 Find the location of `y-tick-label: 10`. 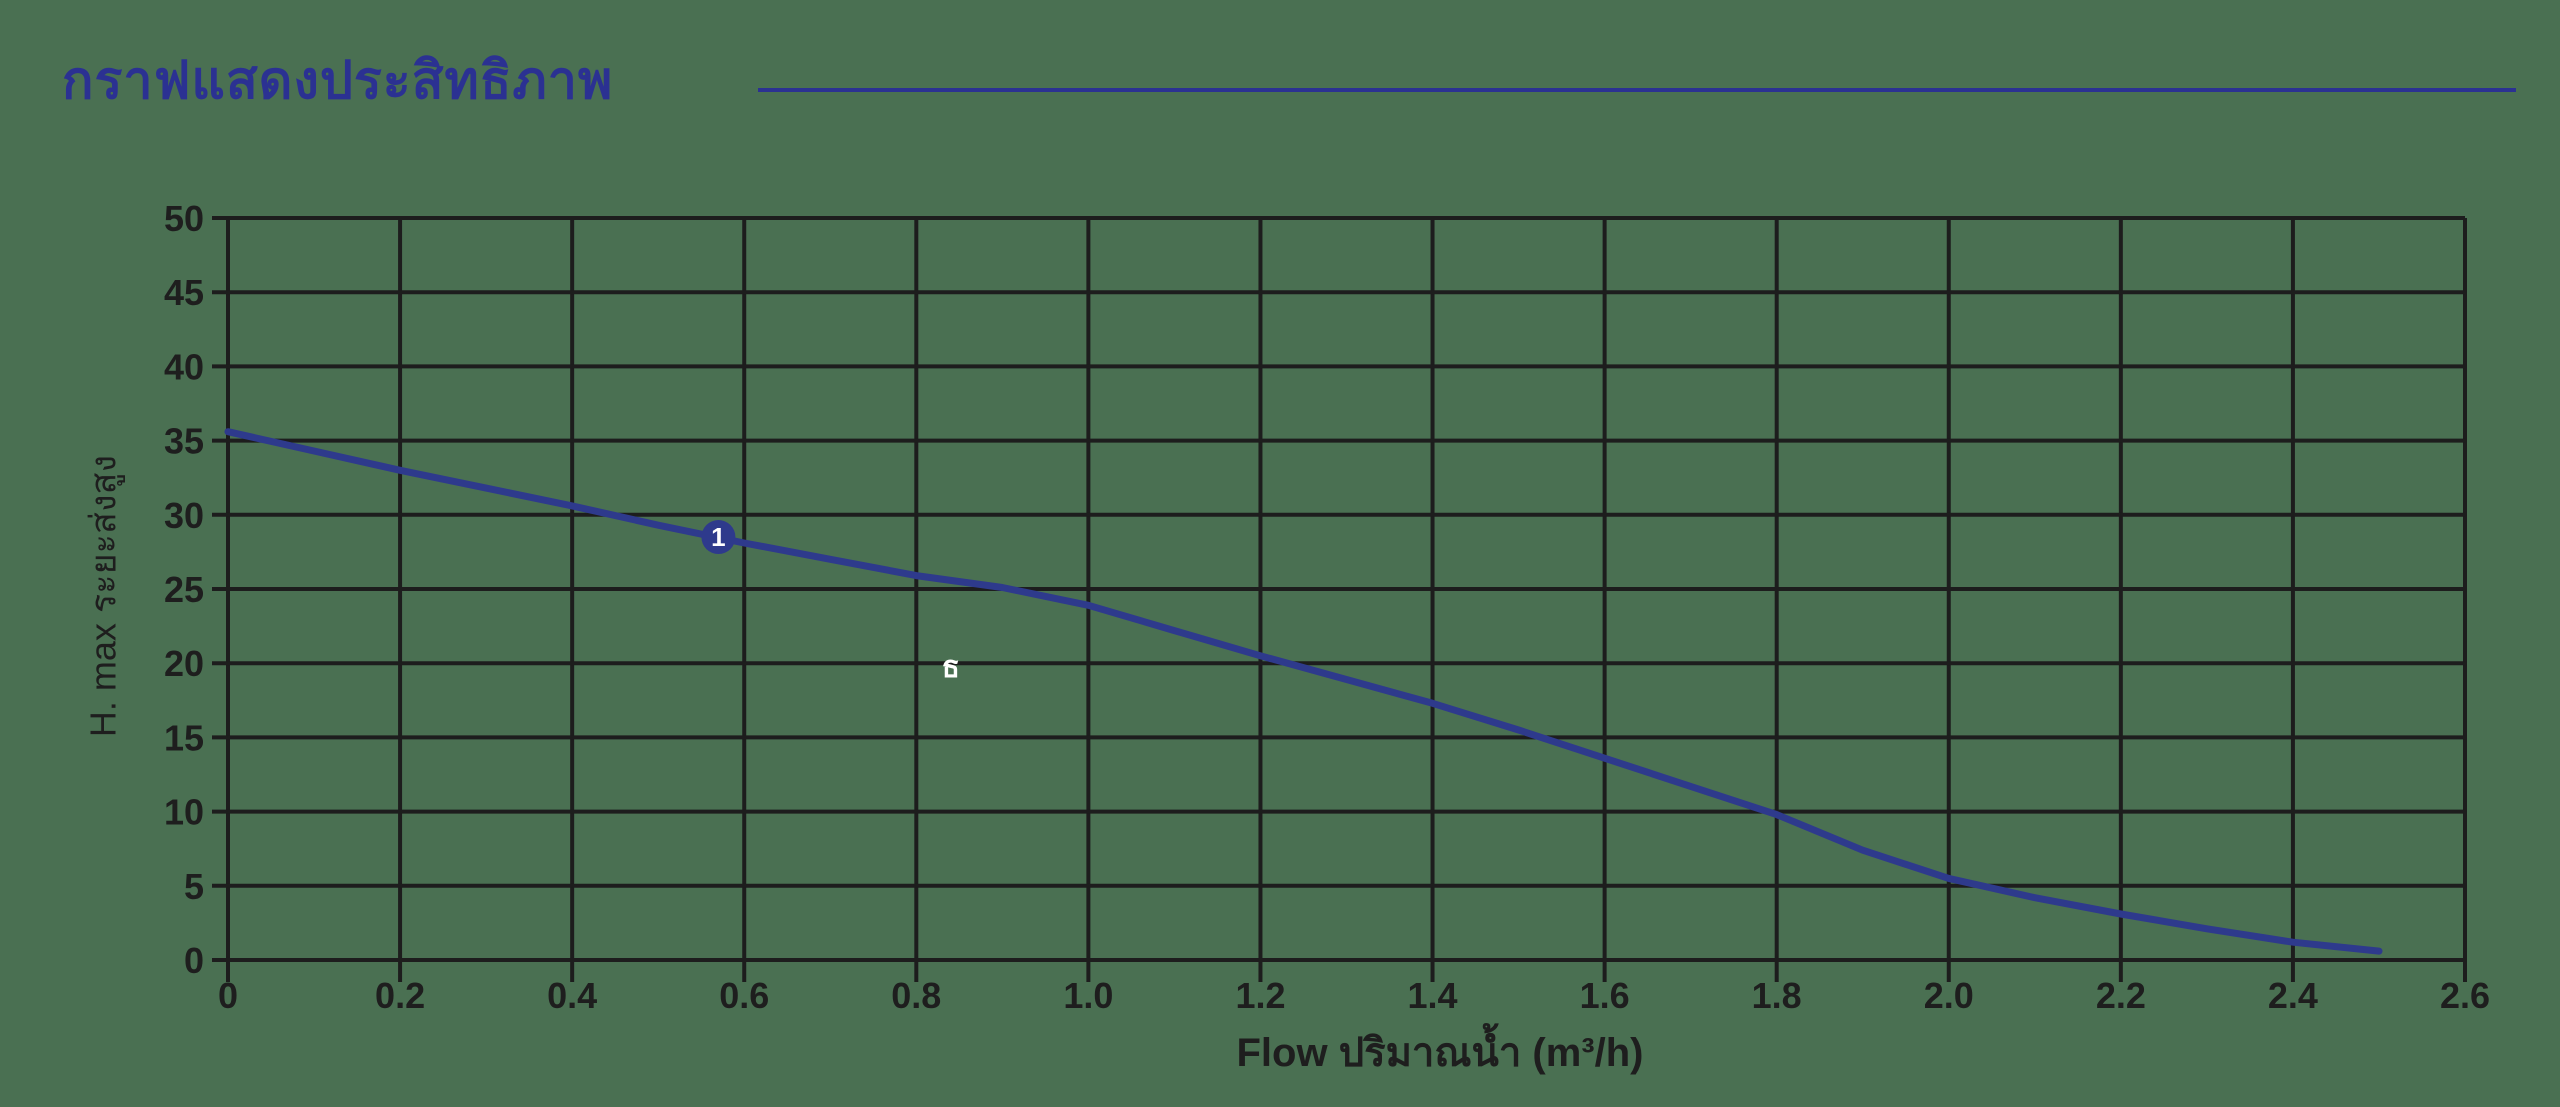

y-tick-label: 10 is located at coordinates (184, 812).